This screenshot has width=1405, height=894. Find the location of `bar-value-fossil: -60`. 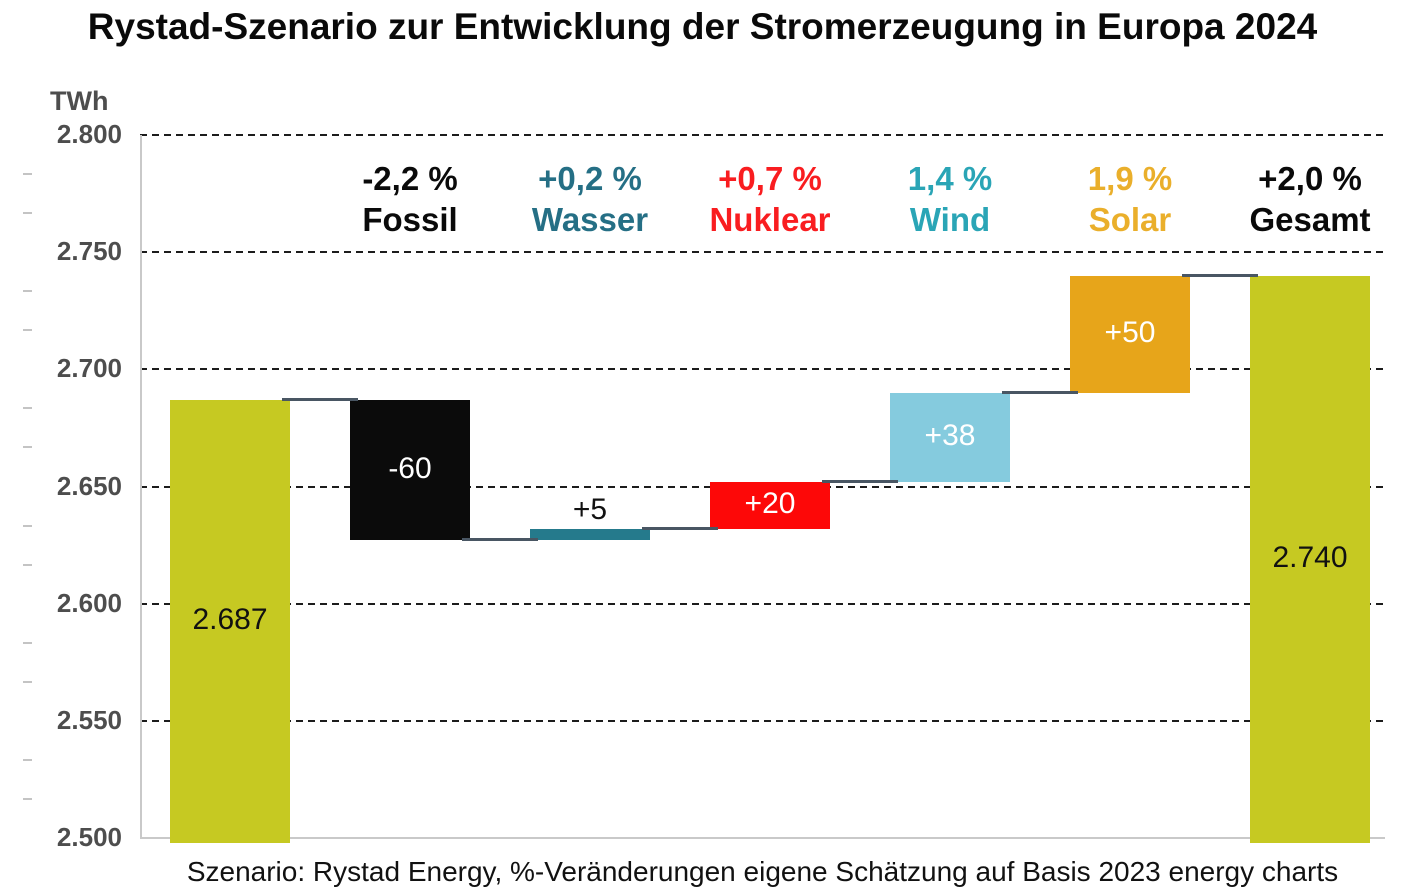

bar-value-fossil: -60 is located at coordinates (410, 469).